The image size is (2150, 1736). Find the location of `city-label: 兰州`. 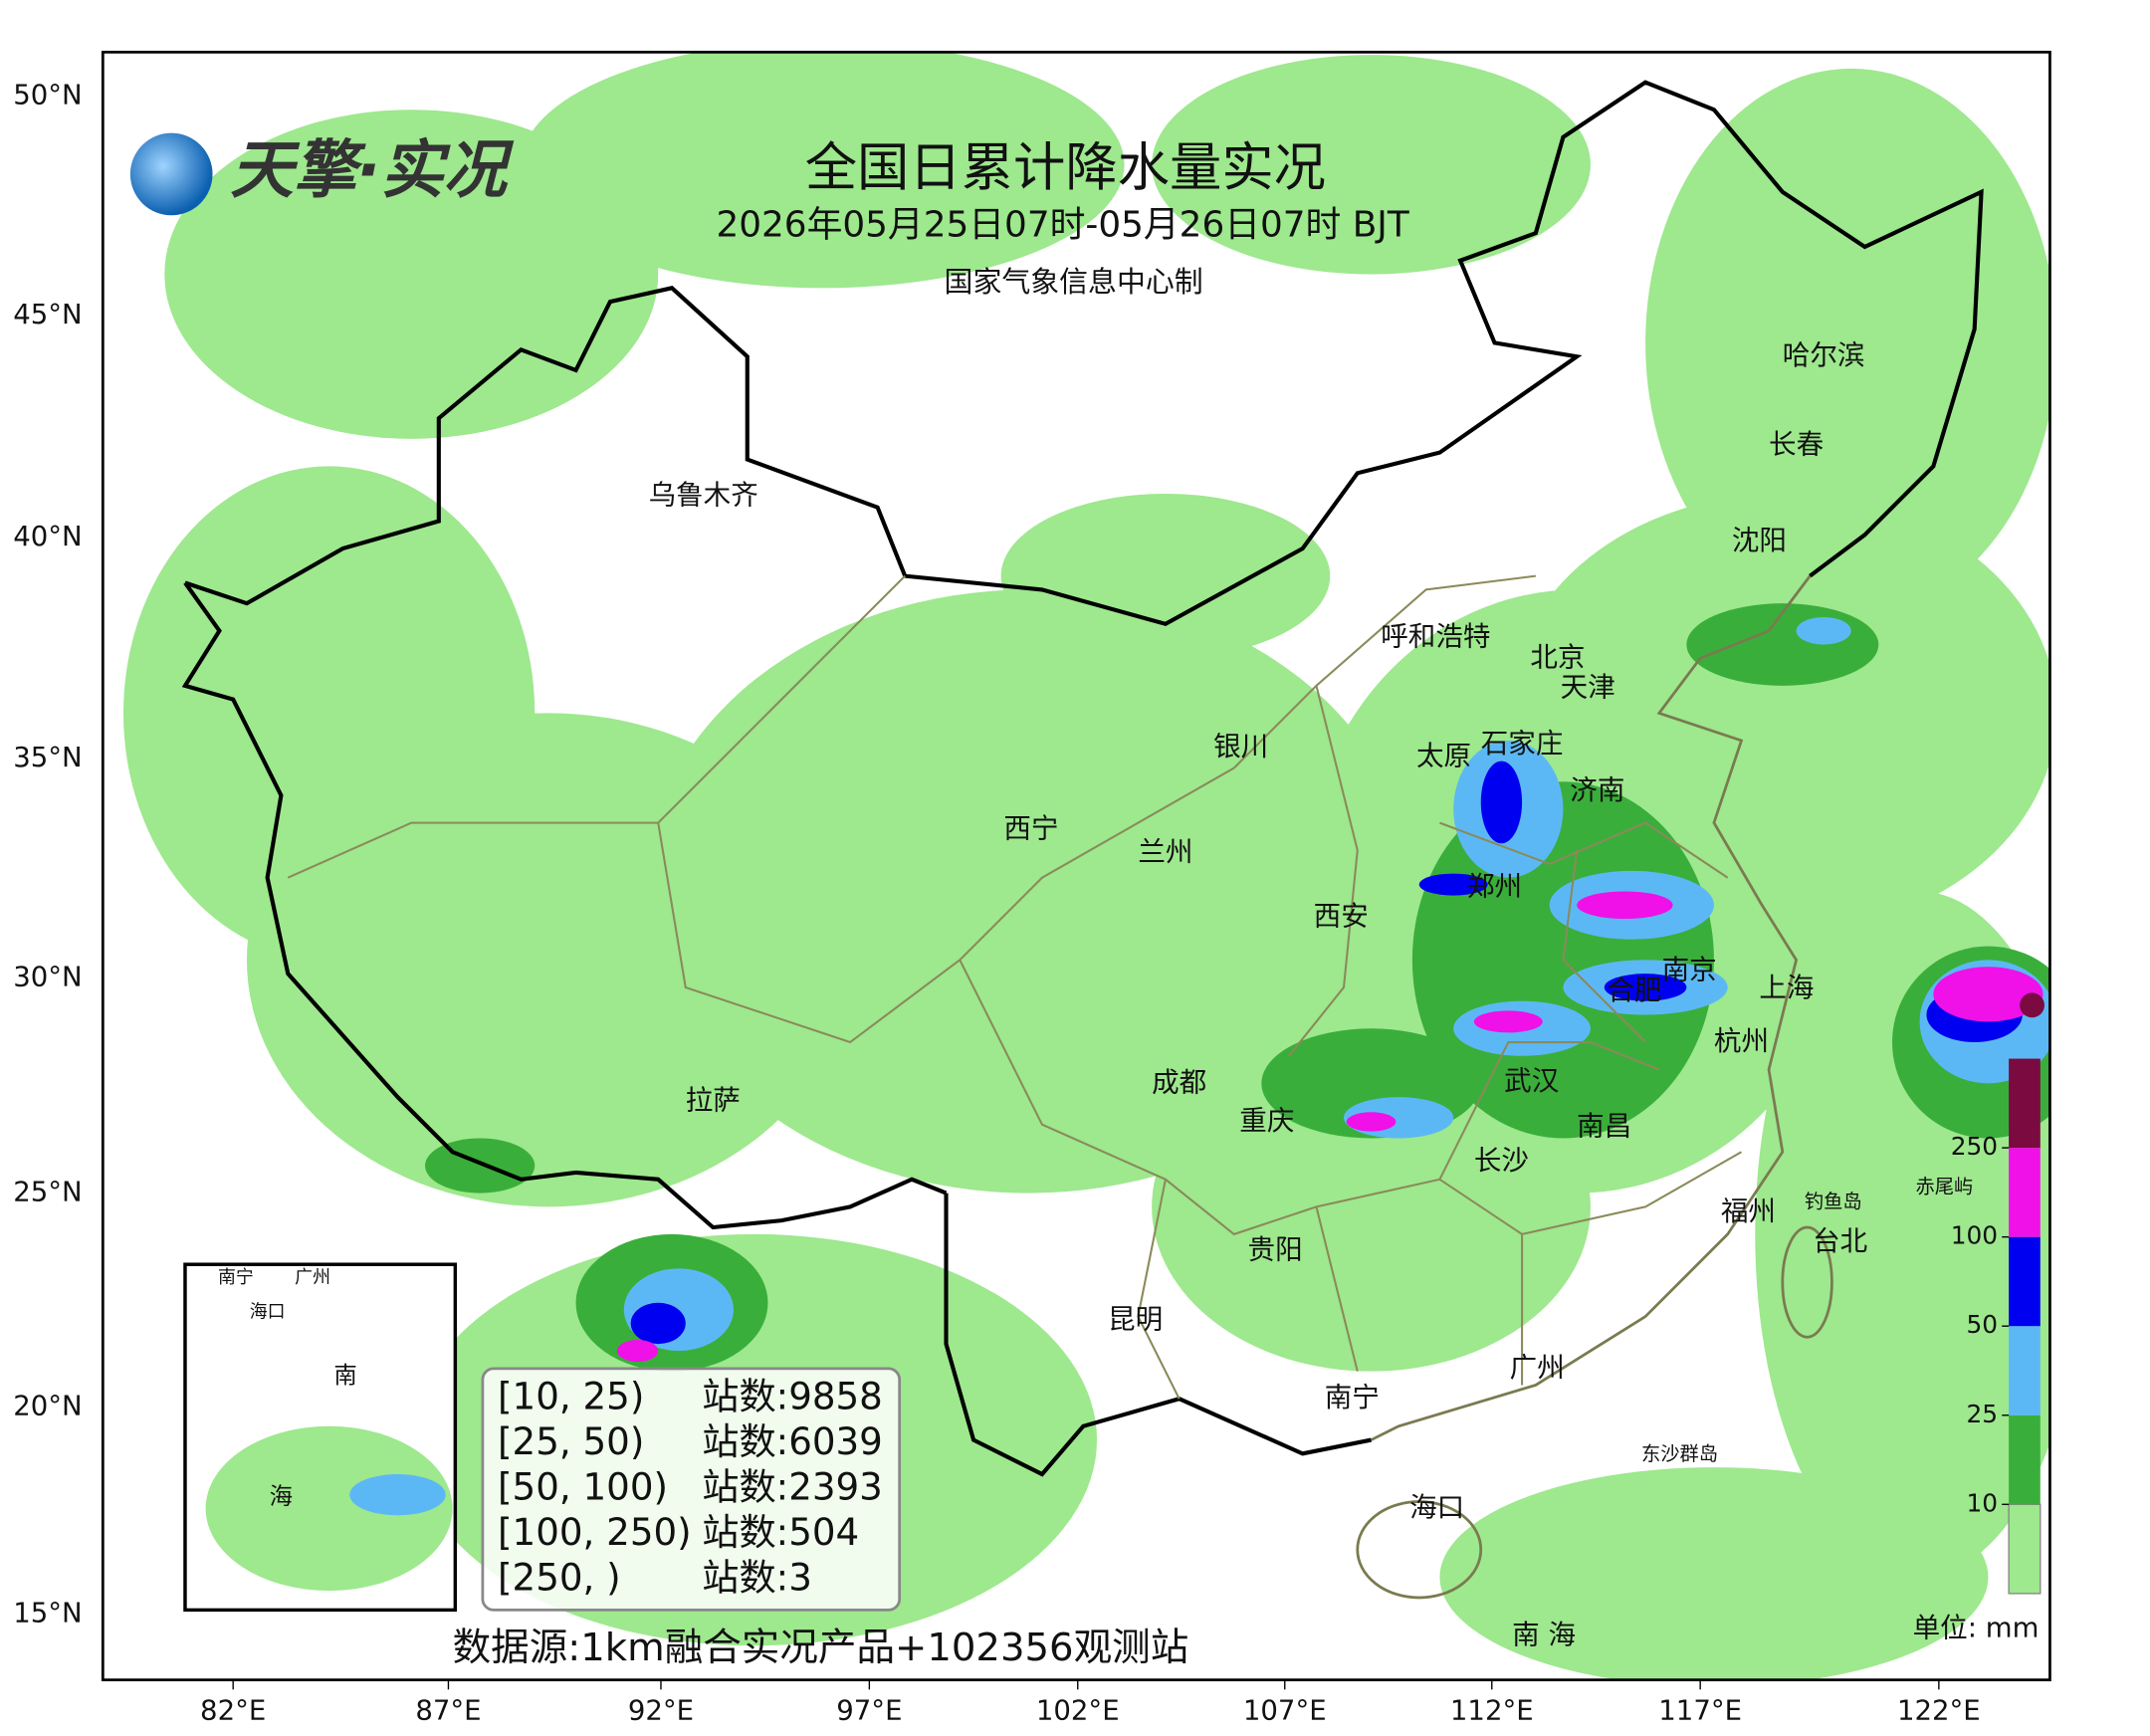

city-label: 兰州 is located at coordinates (1165, 852).